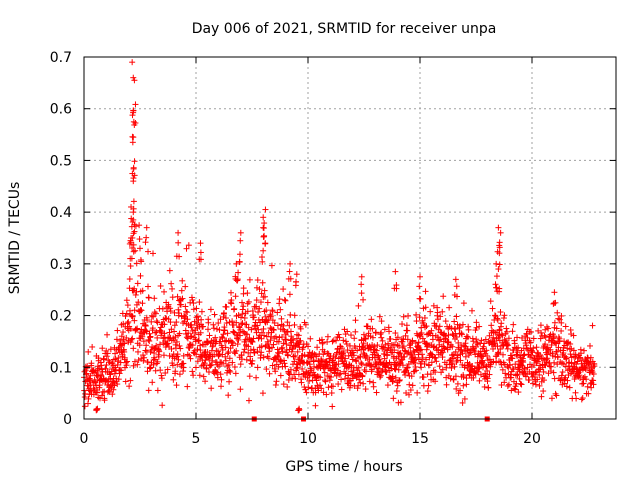 The width and height of the screenshot is (640, 480). I want to click on y-tick-label: 0, so click(67, 420).